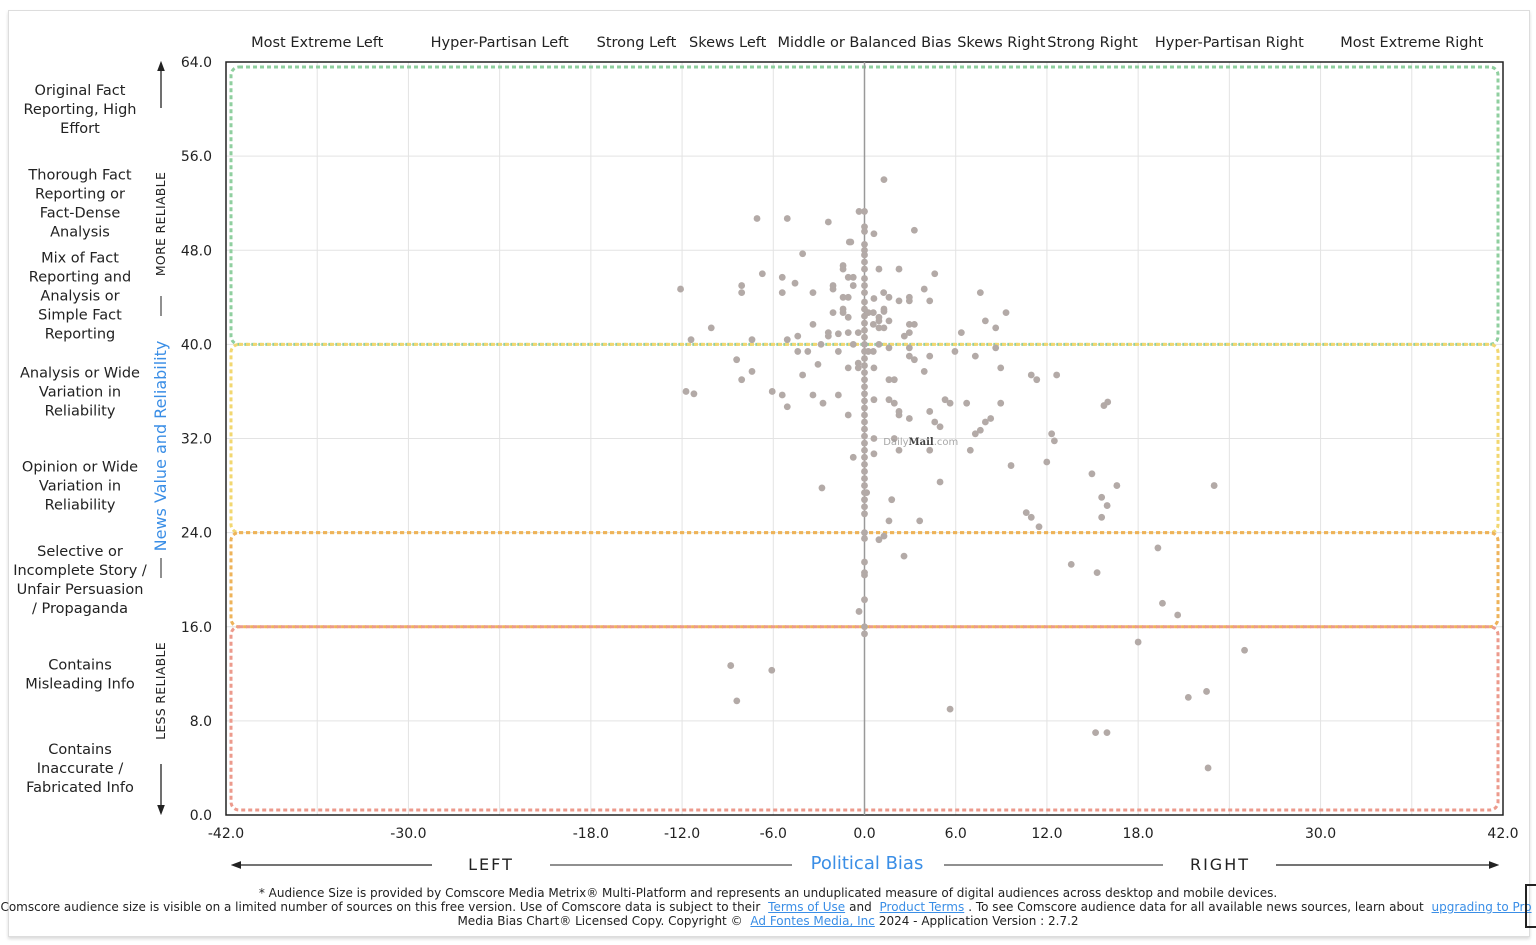 The width and height of the screenshot is (1536, 945). What do you see at coordinates (317, 43) in the screenshot?
I see `bias-category-label: Most Extreme Left` at bounding box center [317, 43].